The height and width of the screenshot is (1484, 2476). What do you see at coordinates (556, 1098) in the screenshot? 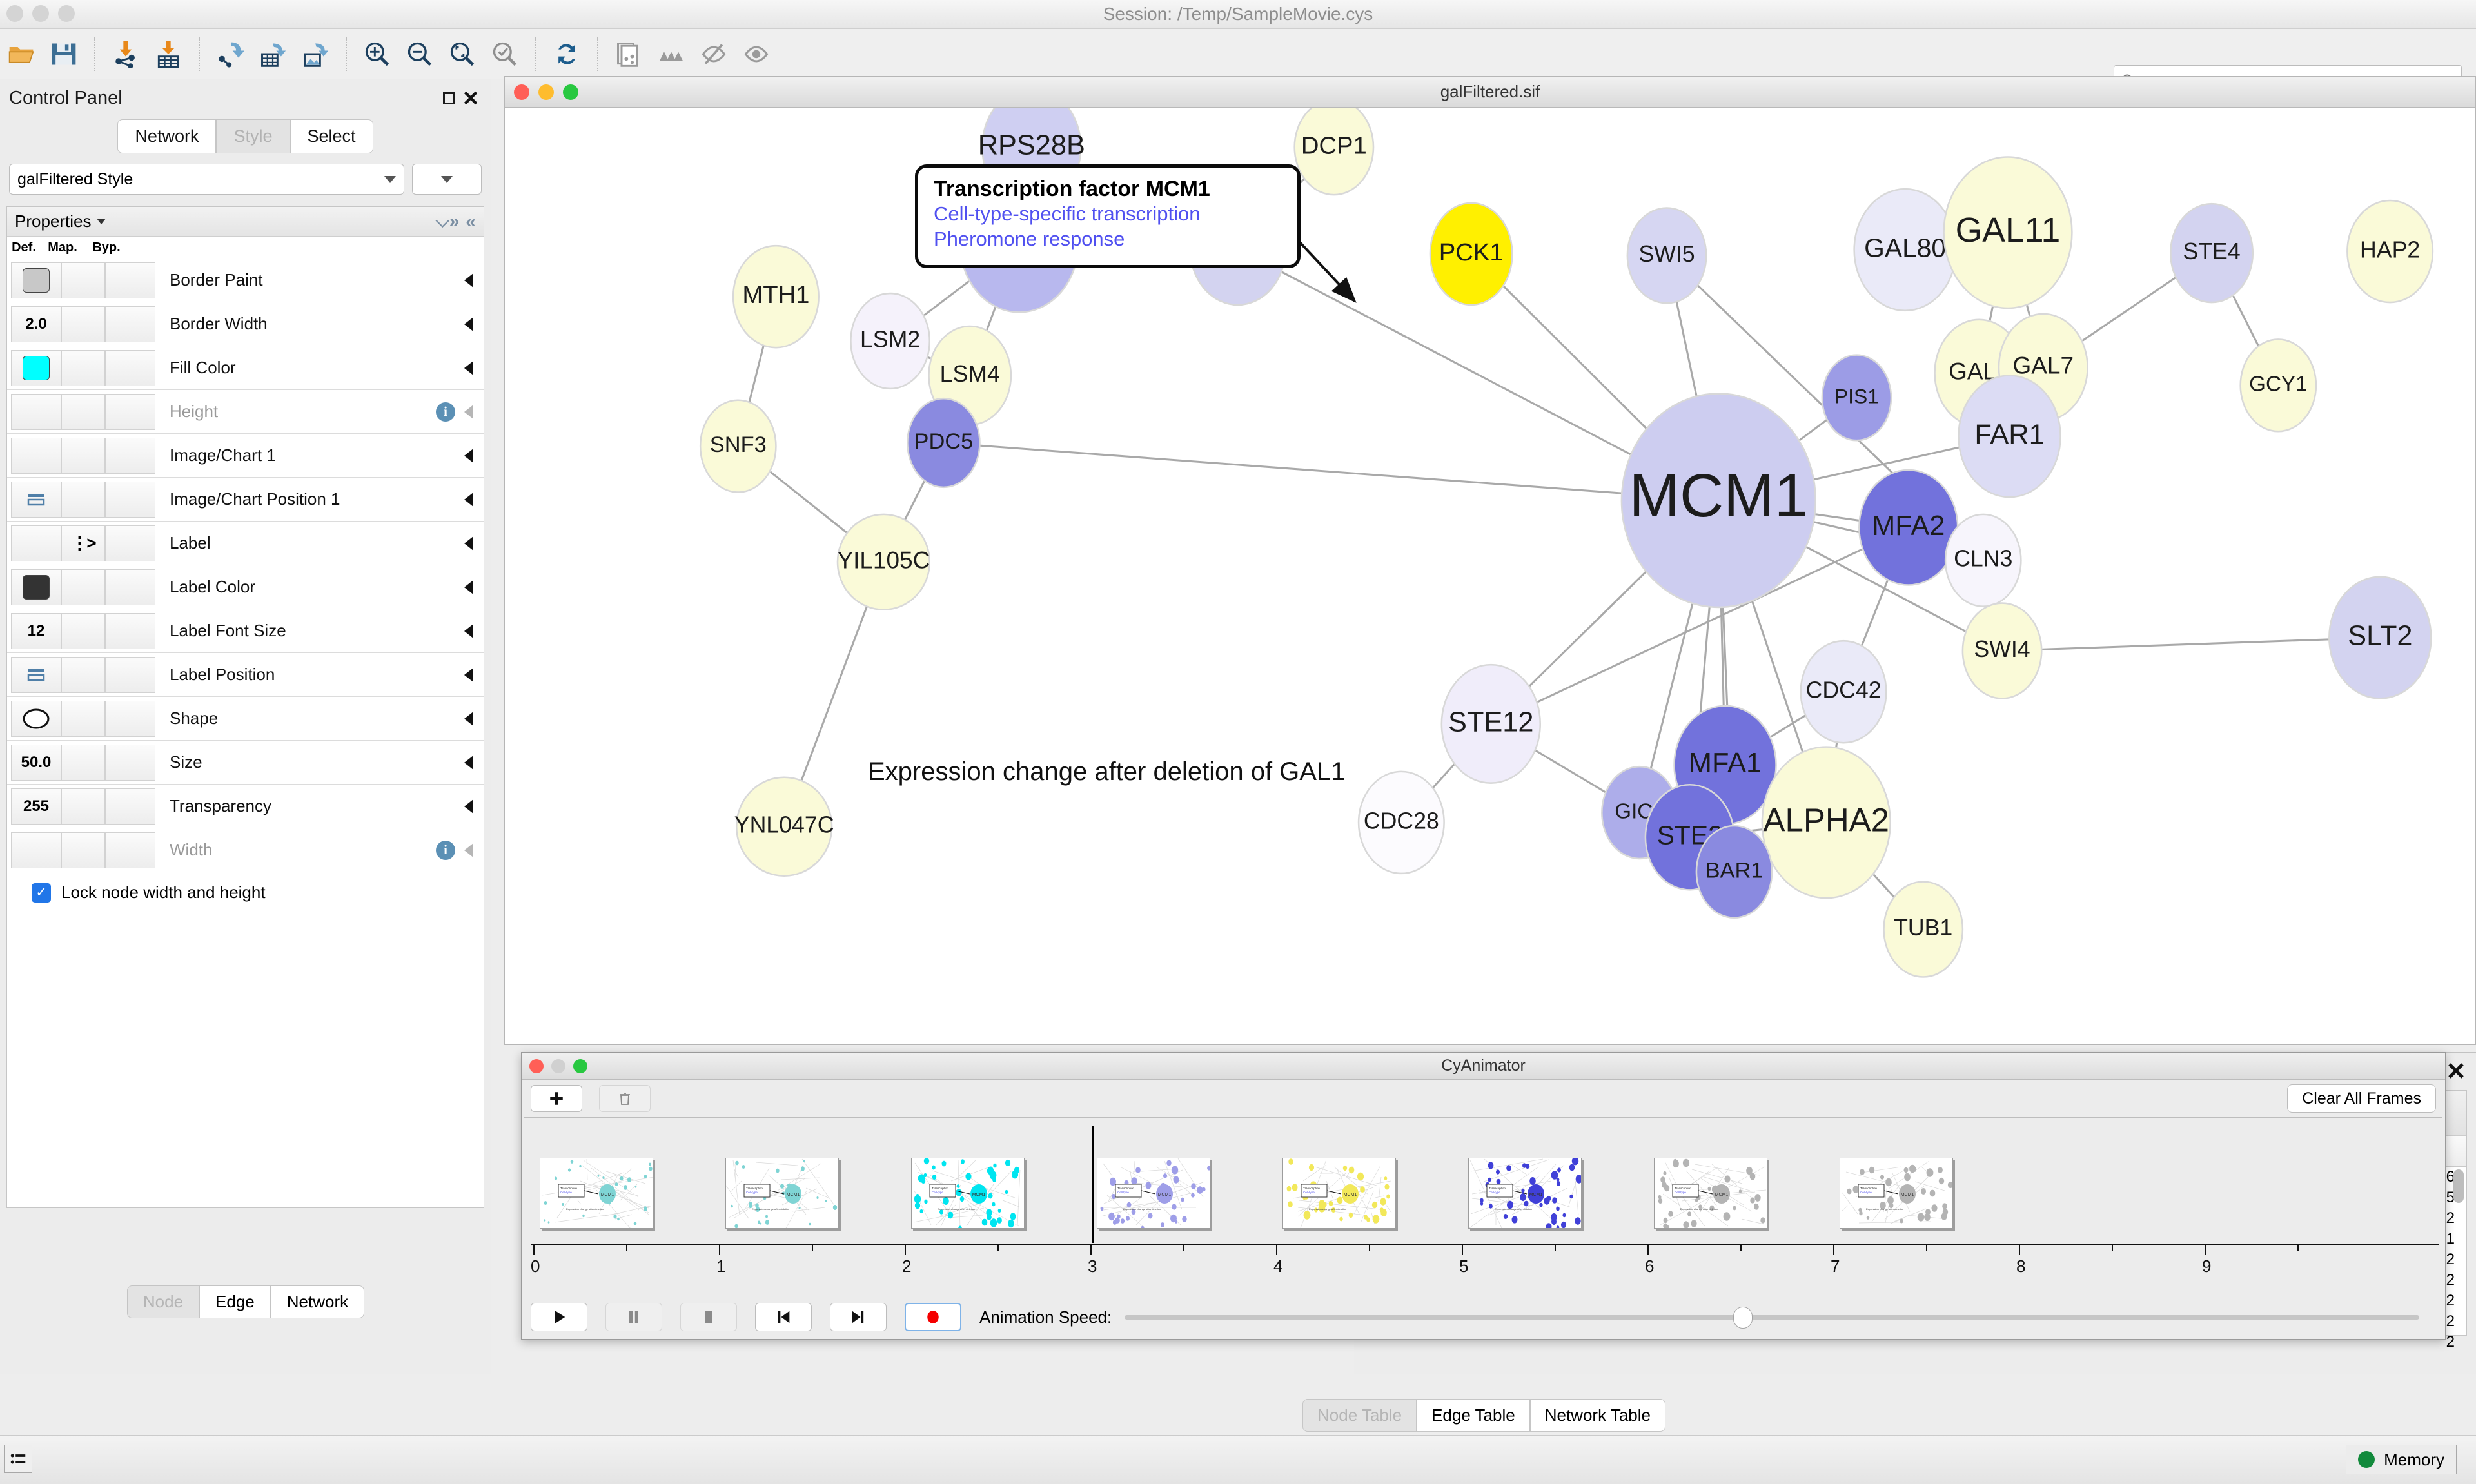
I see `add-frame-button` at bounding box center [556, 1098].